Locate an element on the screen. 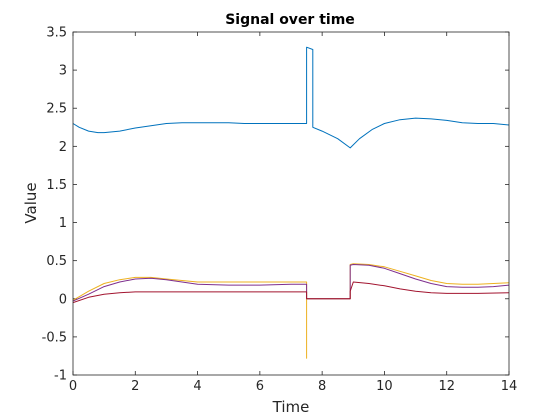  y-tick-label: 1.5 is located at coordinates (56, 185).